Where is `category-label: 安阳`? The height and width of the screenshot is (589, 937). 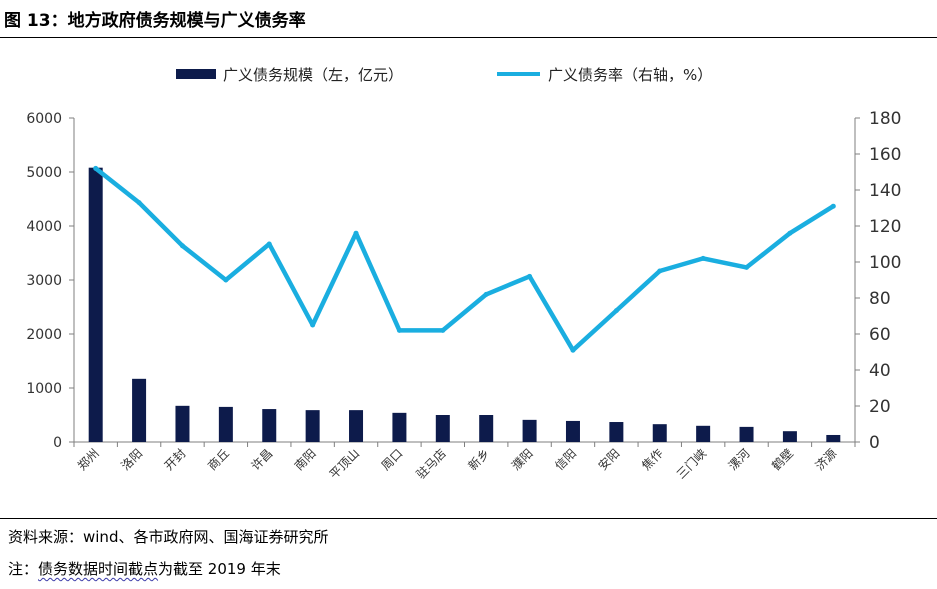
category-label: 安阳 is located at coordinates (609, 460).